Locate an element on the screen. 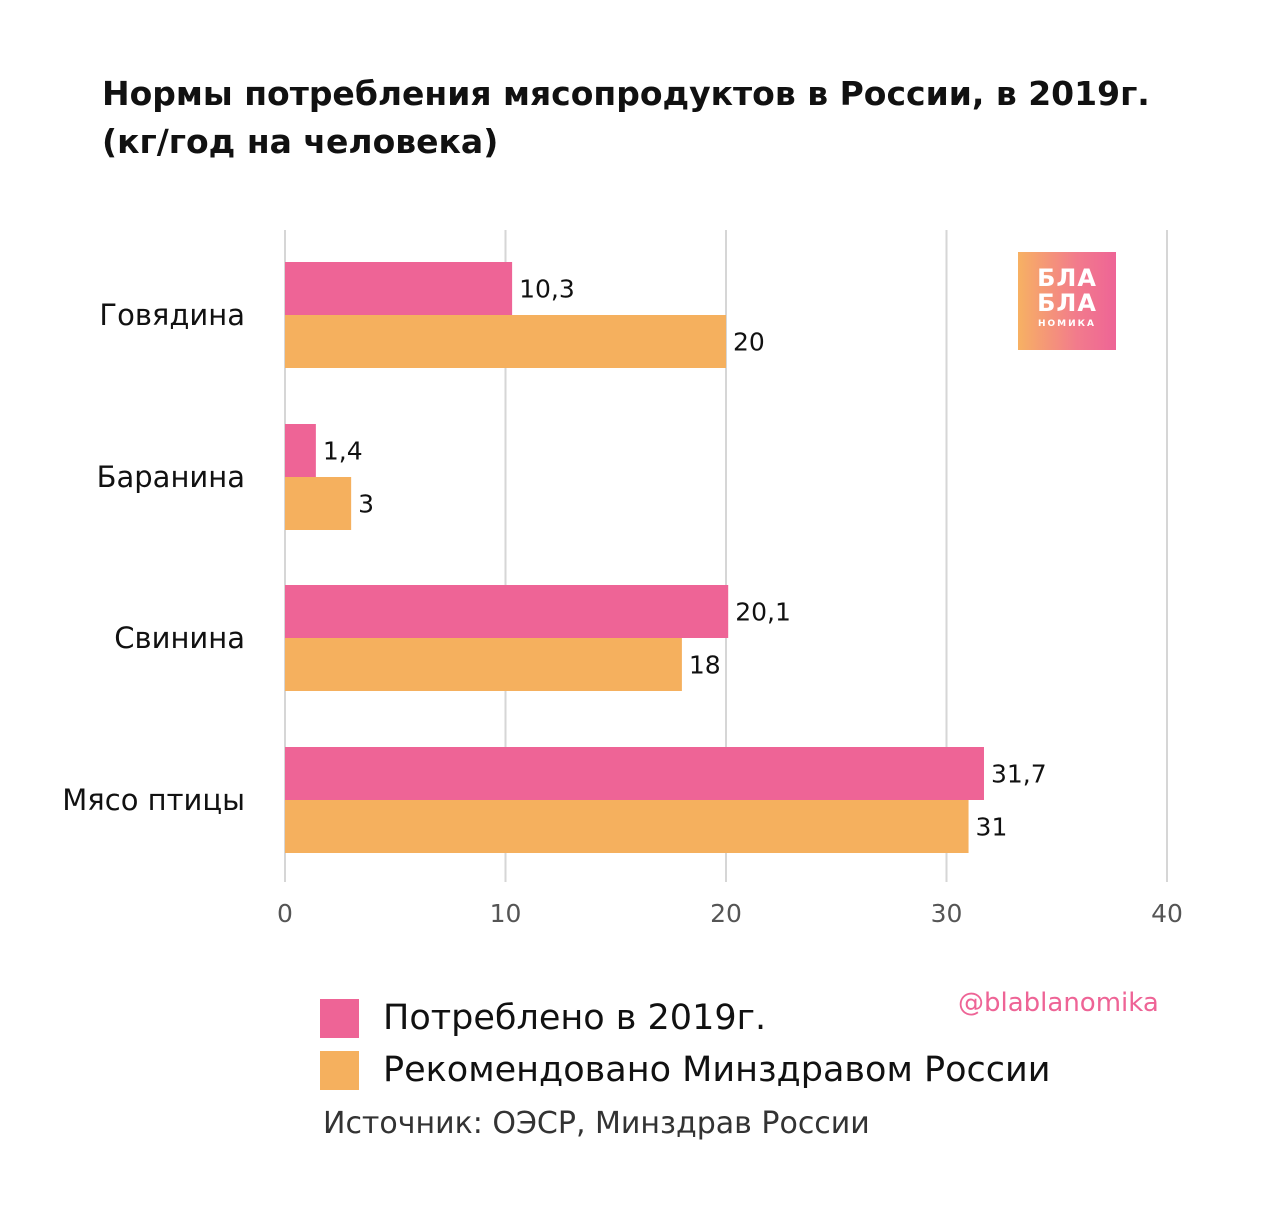 Image resolution: width=1280 pixels, height=1221 pixels. legend-item-consumed: Потреблено в 2019г. is located at coordinates (685, 1018).